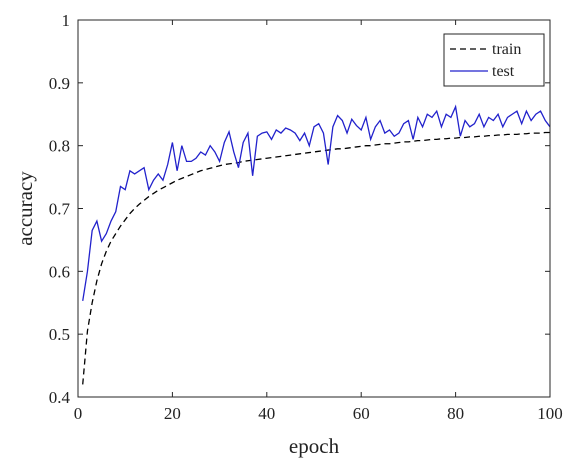 This screenshot has width=573, height=463. What do you see at coordinates (503, 71) in the screenshot?
I see `legend-label-test: test` at bounding box center [503, 71].